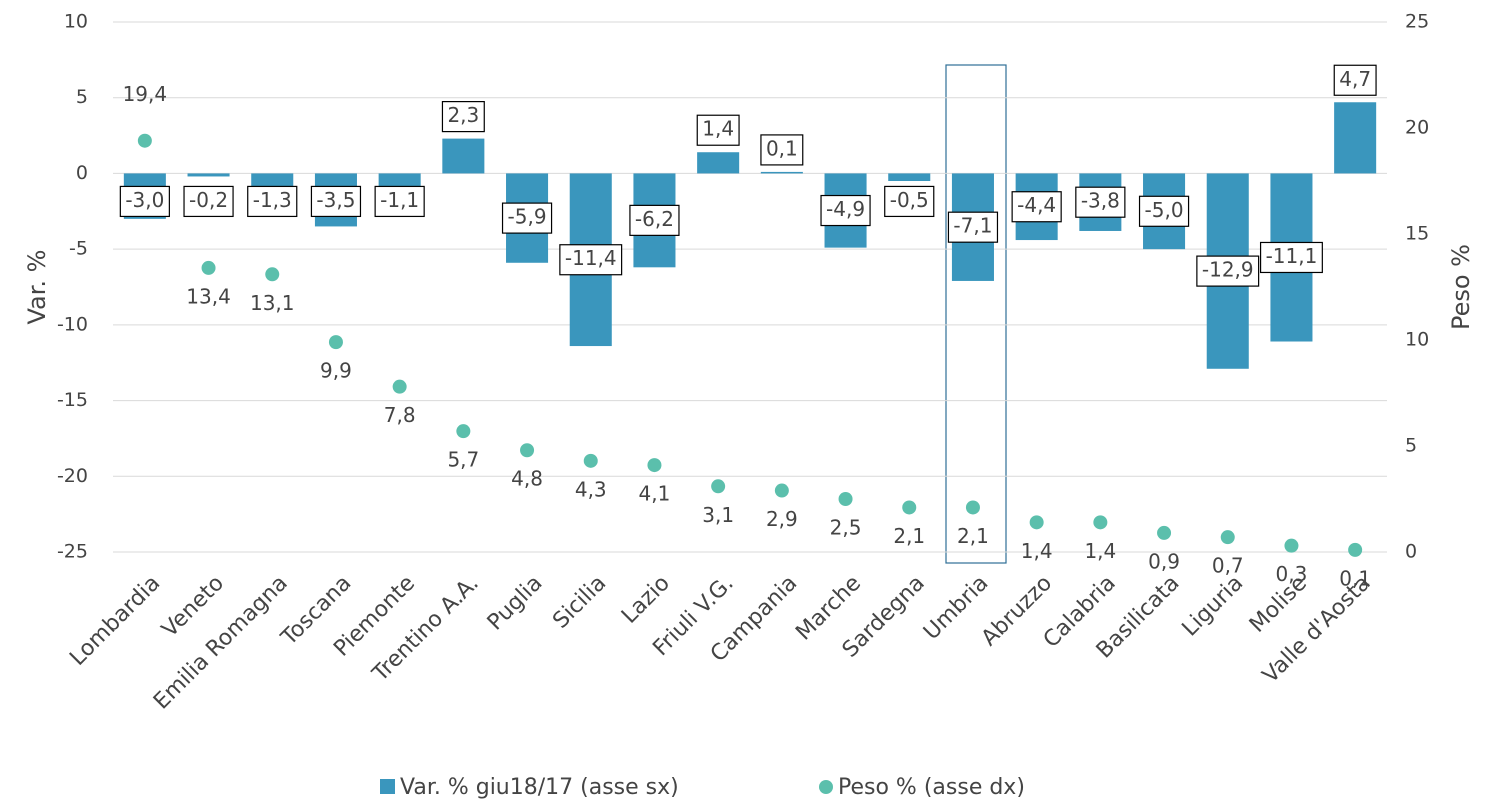  Describe the element at coordinates (208, 296) in the screenshot. I see `data-label: 13,4` at that location.